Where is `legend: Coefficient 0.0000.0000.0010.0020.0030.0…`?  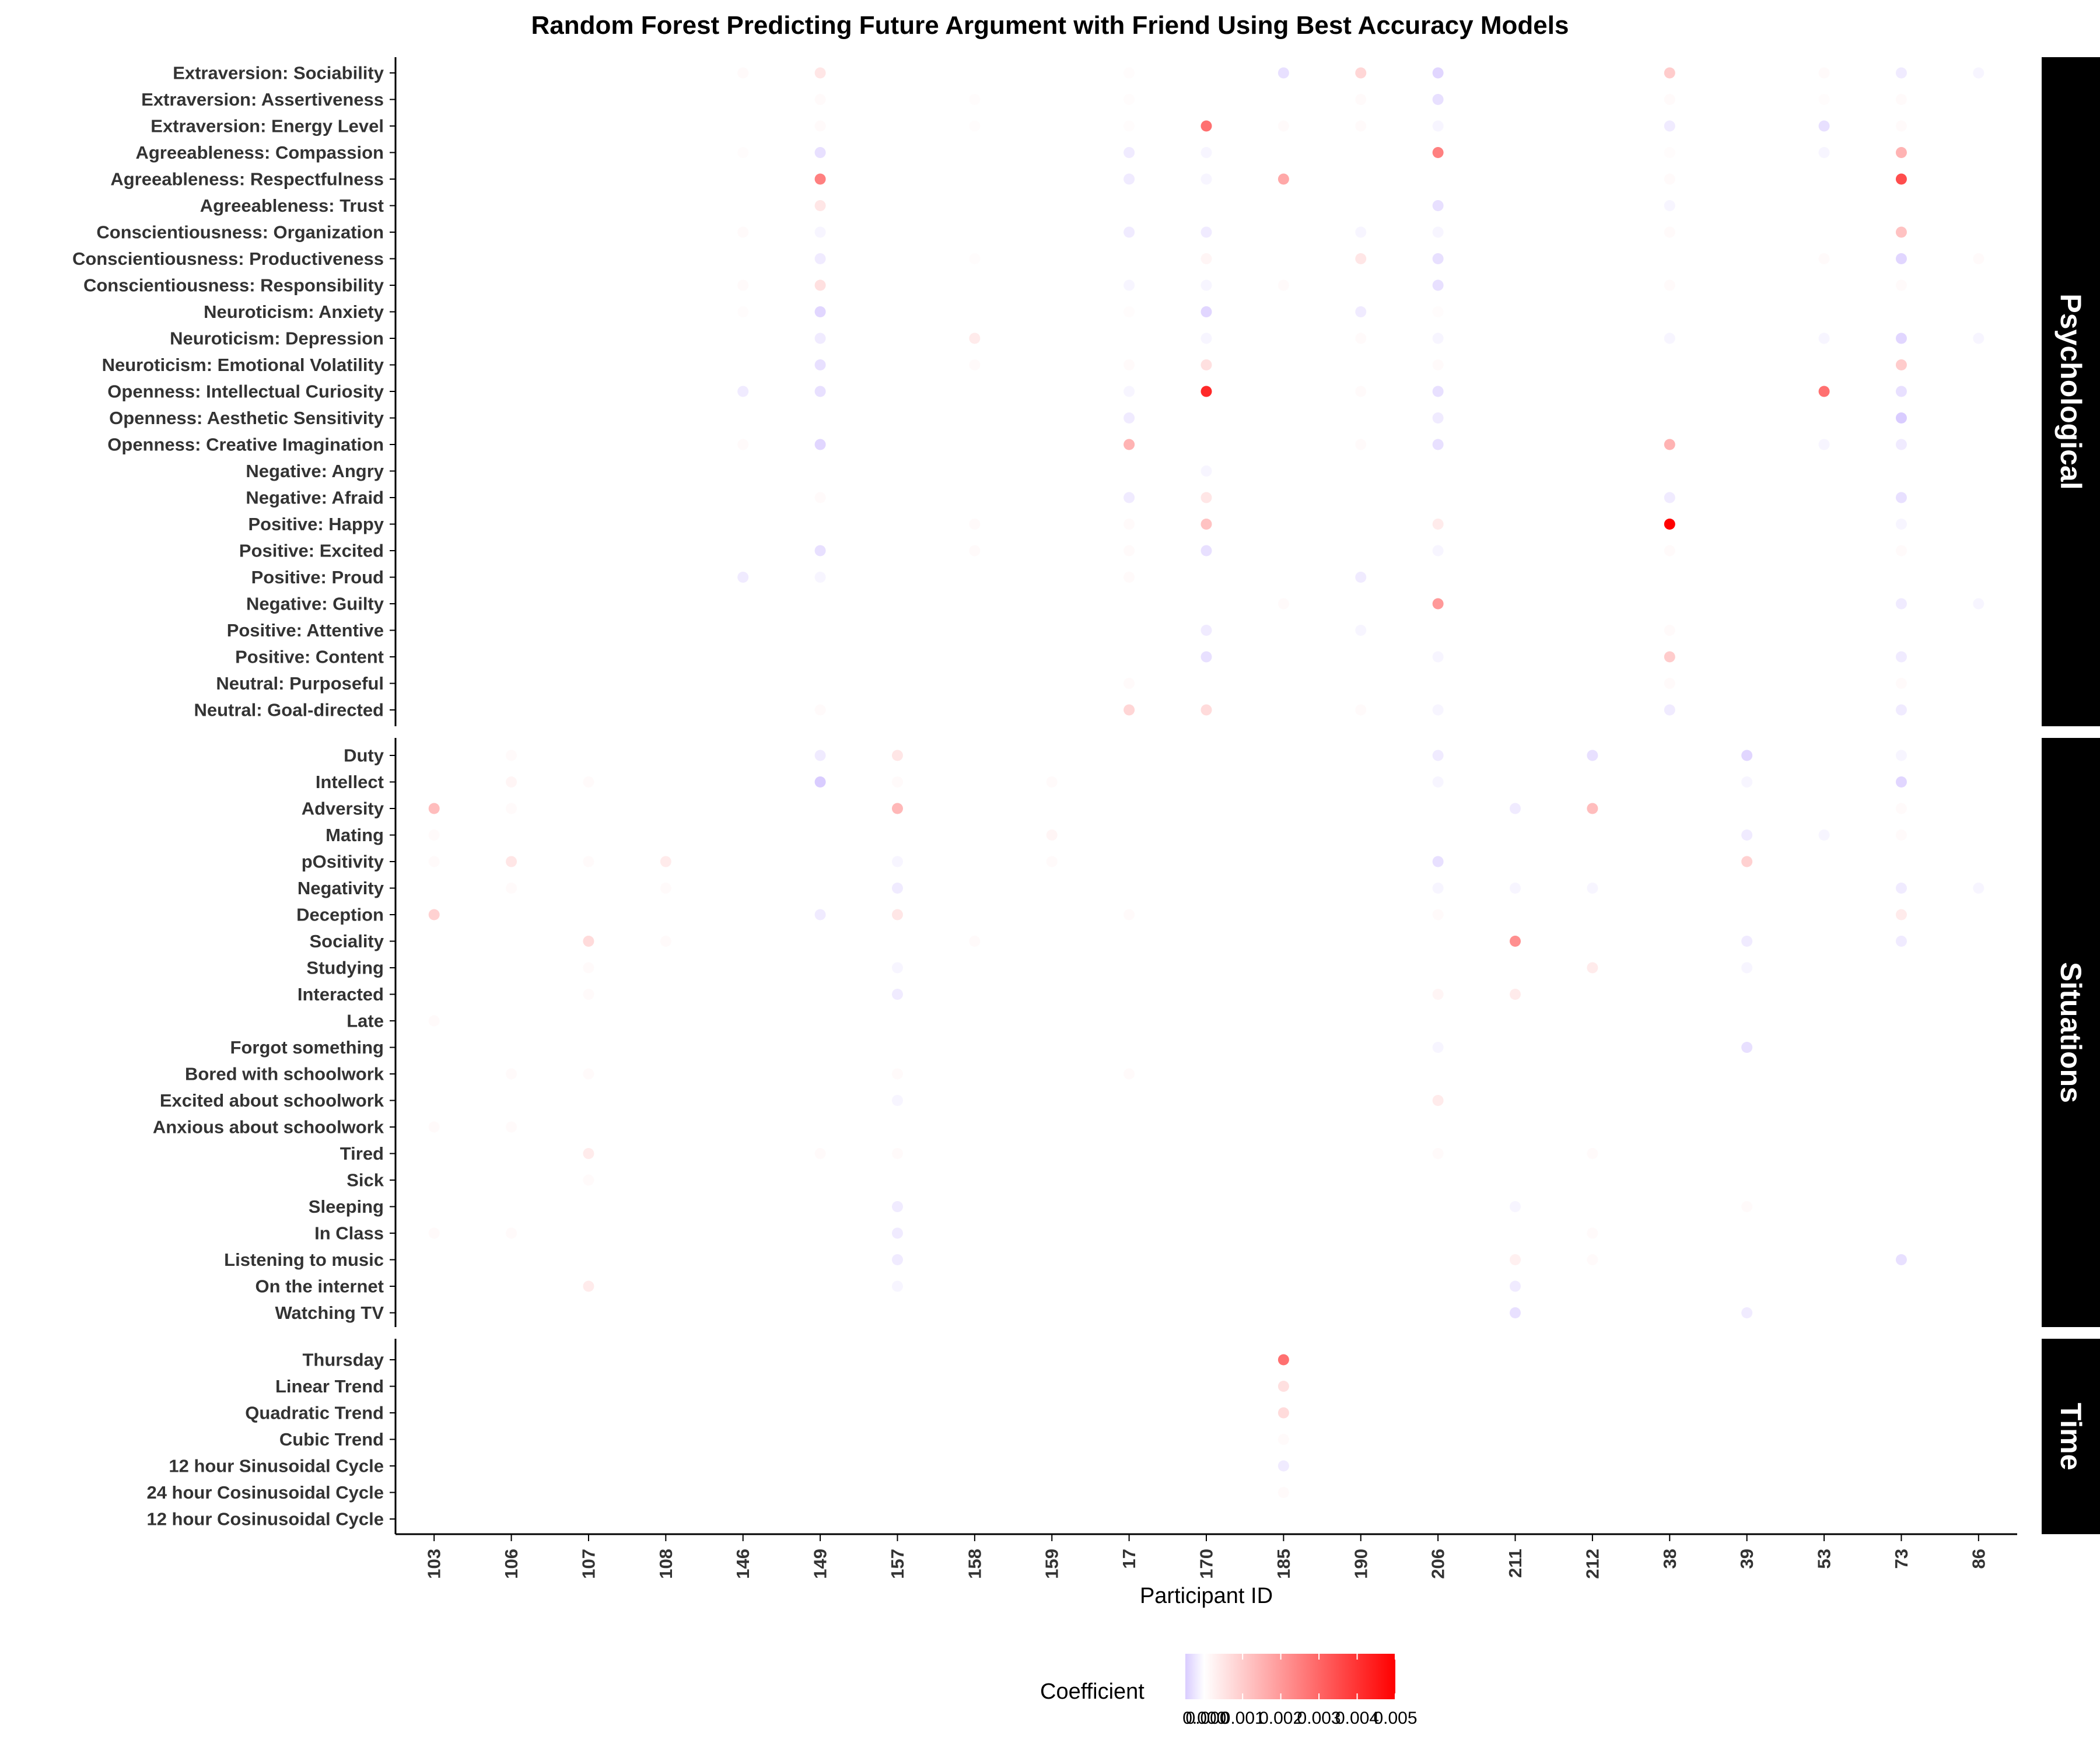
legend: Coefficient 0.0000.0000.0010.0020.0030.0… is located at coordinates (1229, 1691).